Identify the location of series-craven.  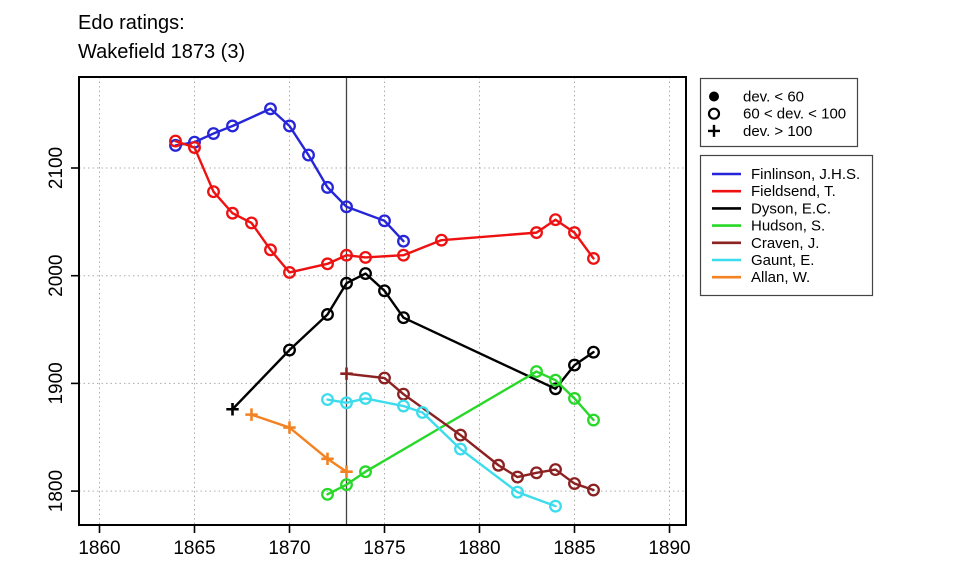
(470, 432).